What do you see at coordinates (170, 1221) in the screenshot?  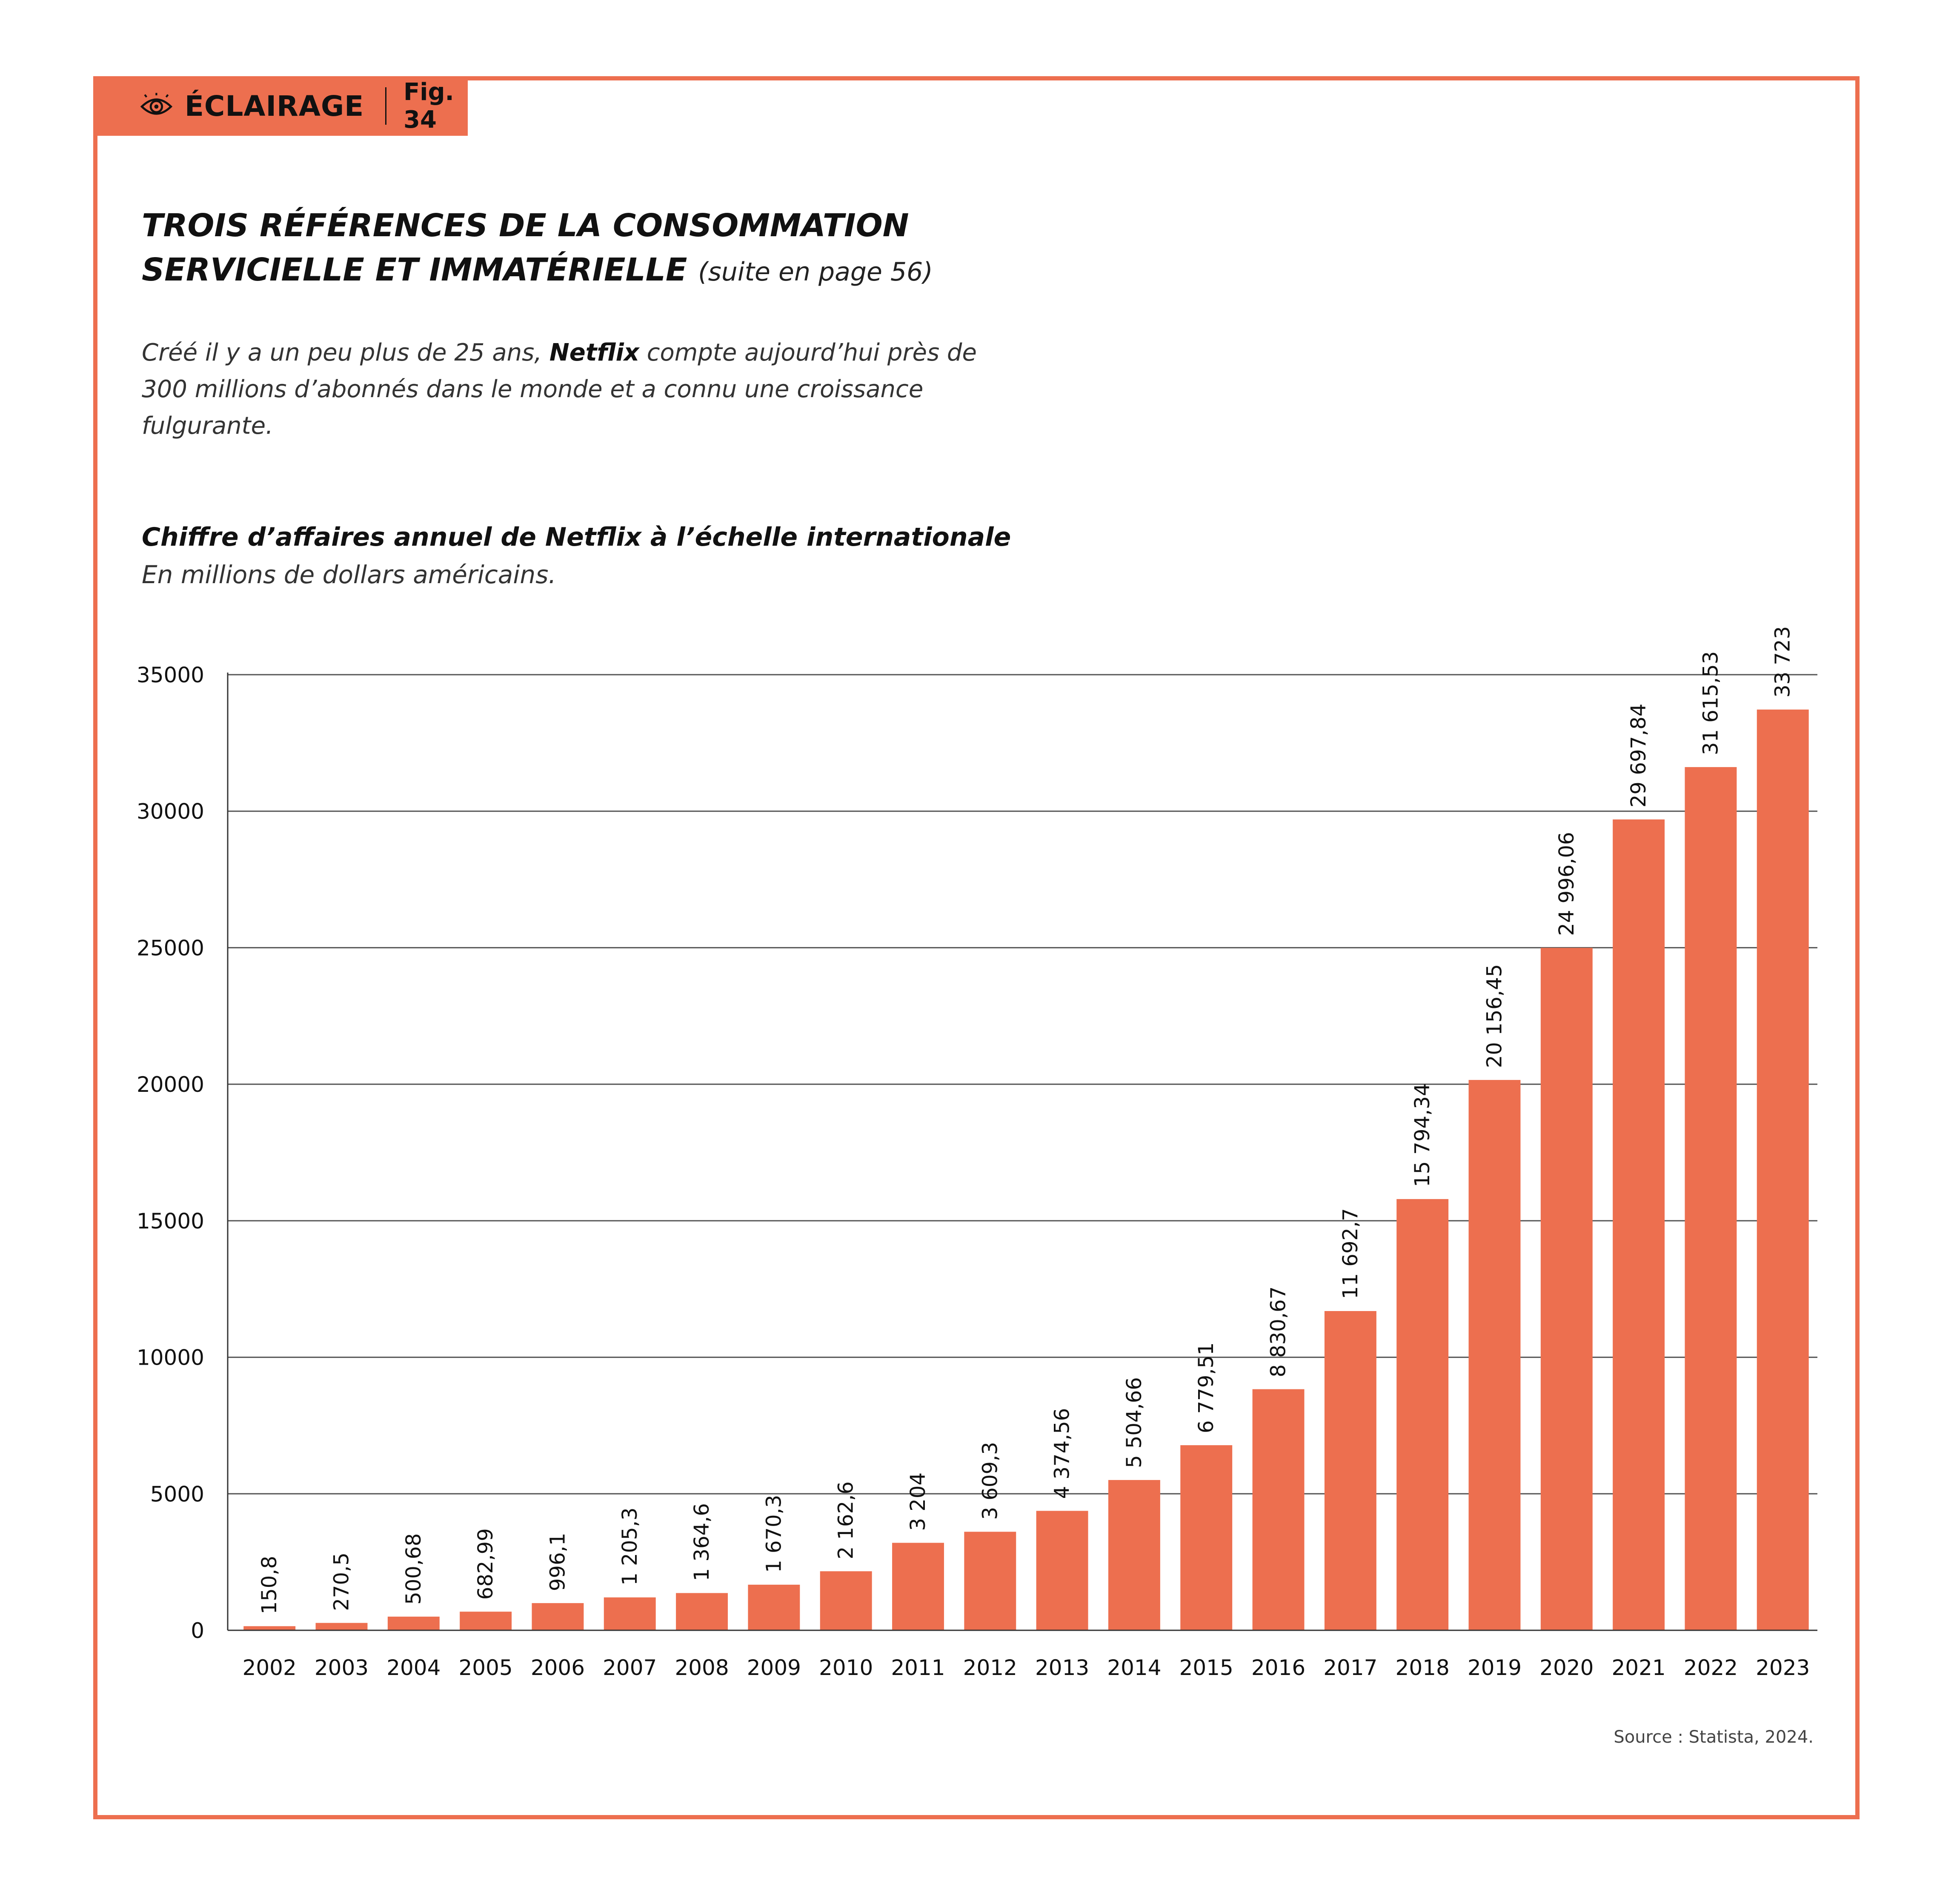 I see `y-tick-label: 15000` at bounding box center [170, 1221].